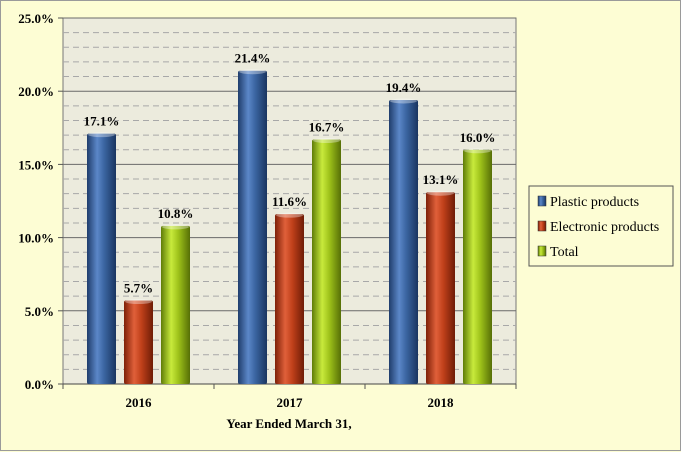 This screenshot has width=681, height=452. I want to click on y-tick-label: 10.0%, so click(36, 238).